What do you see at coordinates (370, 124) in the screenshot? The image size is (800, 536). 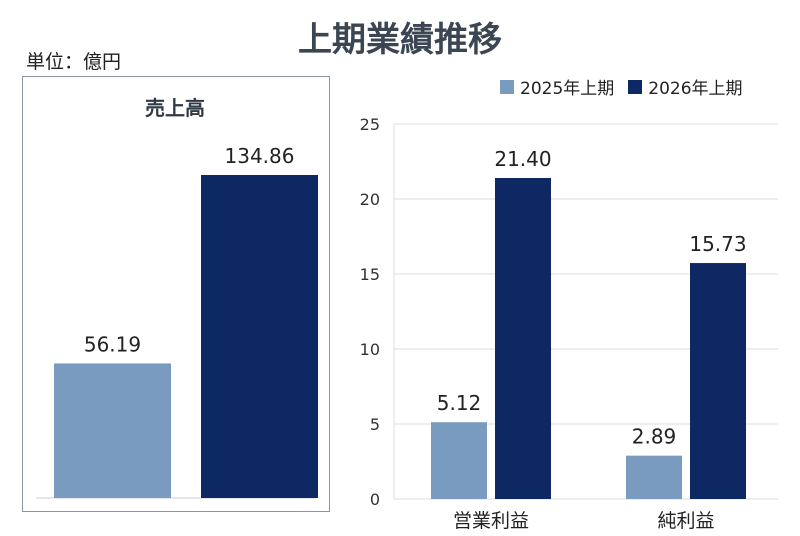 I see `y-tick-label: 25` at bounding box center [370, 124].